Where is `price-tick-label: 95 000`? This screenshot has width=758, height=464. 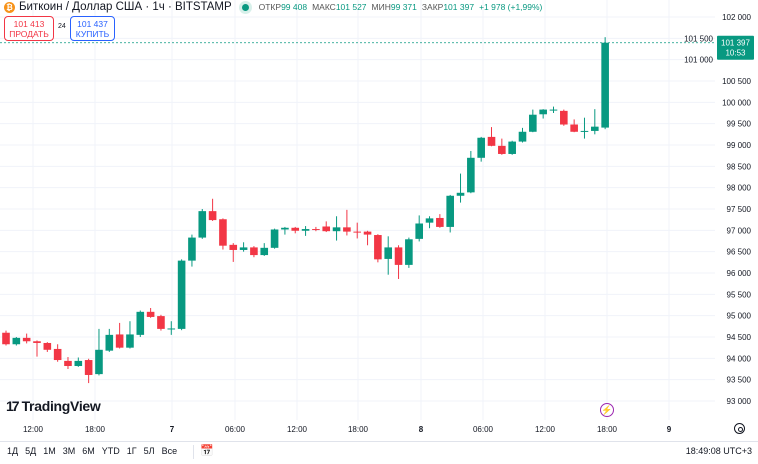
price-tick-label: 95 000 is located at coordinates (739, 316).